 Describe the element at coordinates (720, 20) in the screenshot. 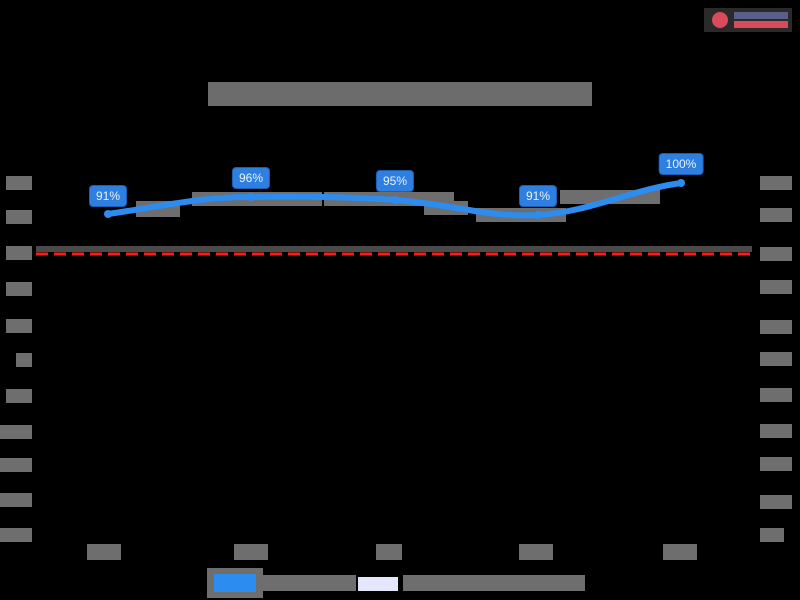

I see `globe-icon` at that location.